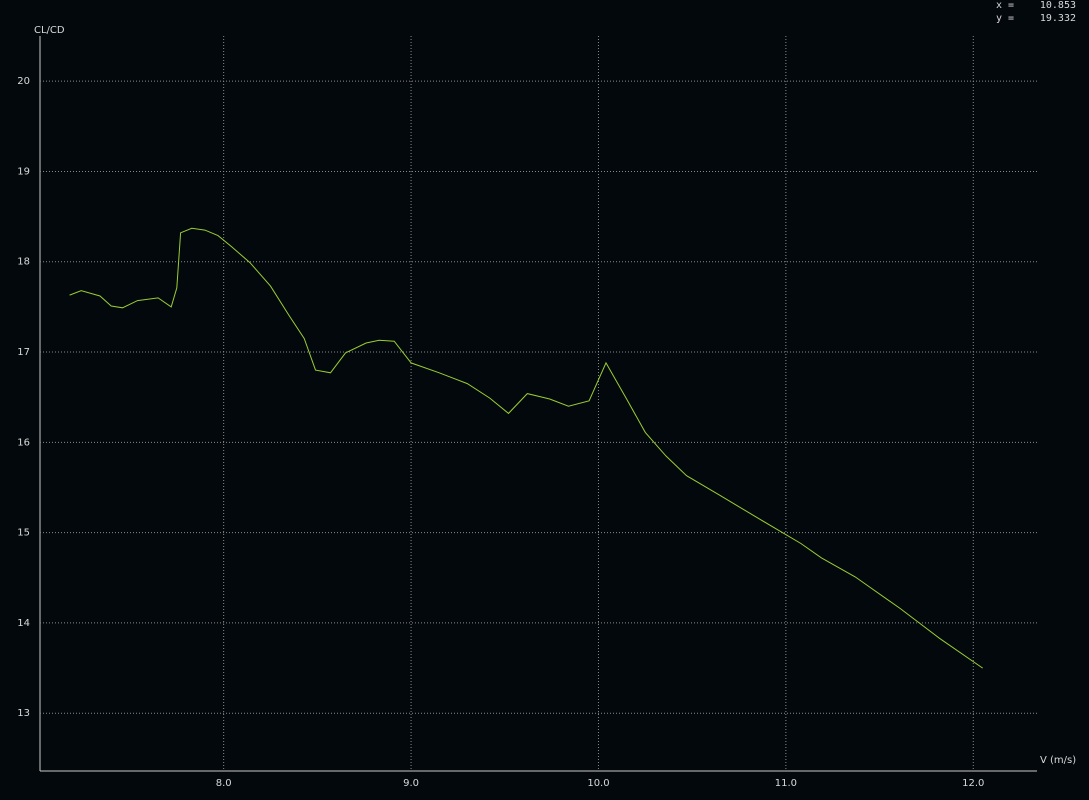 This screenshot has height=800, width=1089. What do you see at coordinates (23, 171) in the screenshot?
I see `y-tick-label: 19` at bounding box center [23, 171].